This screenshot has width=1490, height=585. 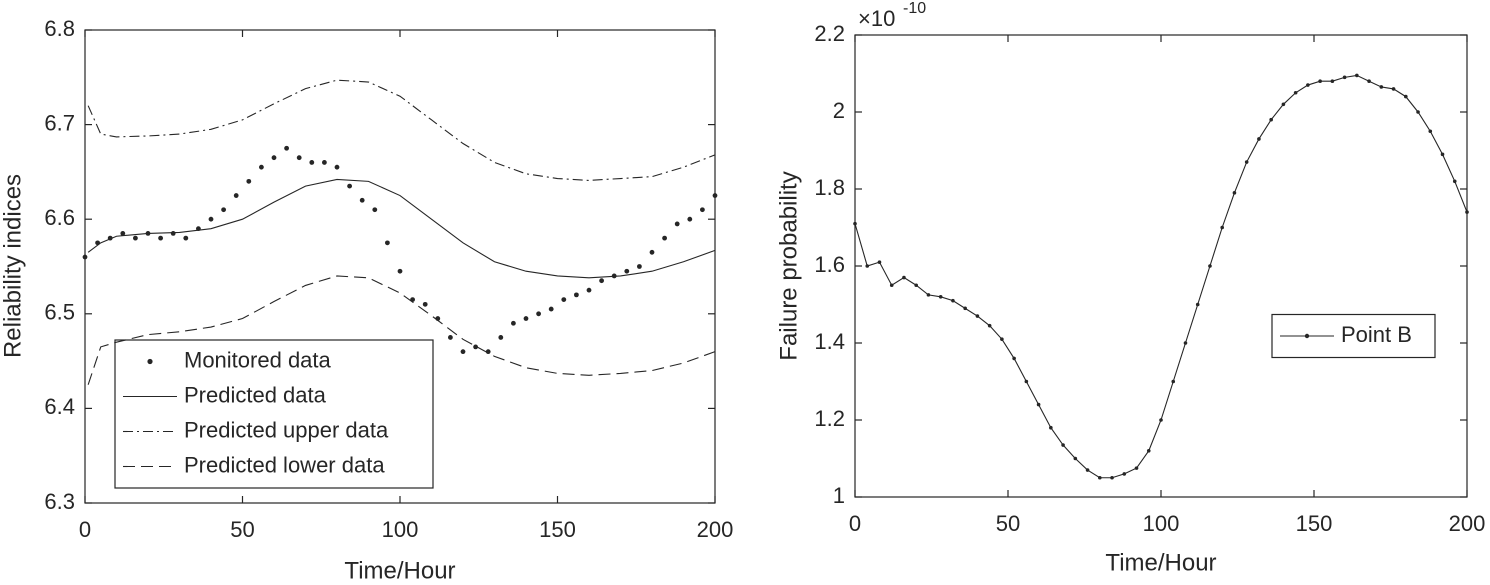 I want to click on y-tick-label: 1.4, so click(x=829, y=341).